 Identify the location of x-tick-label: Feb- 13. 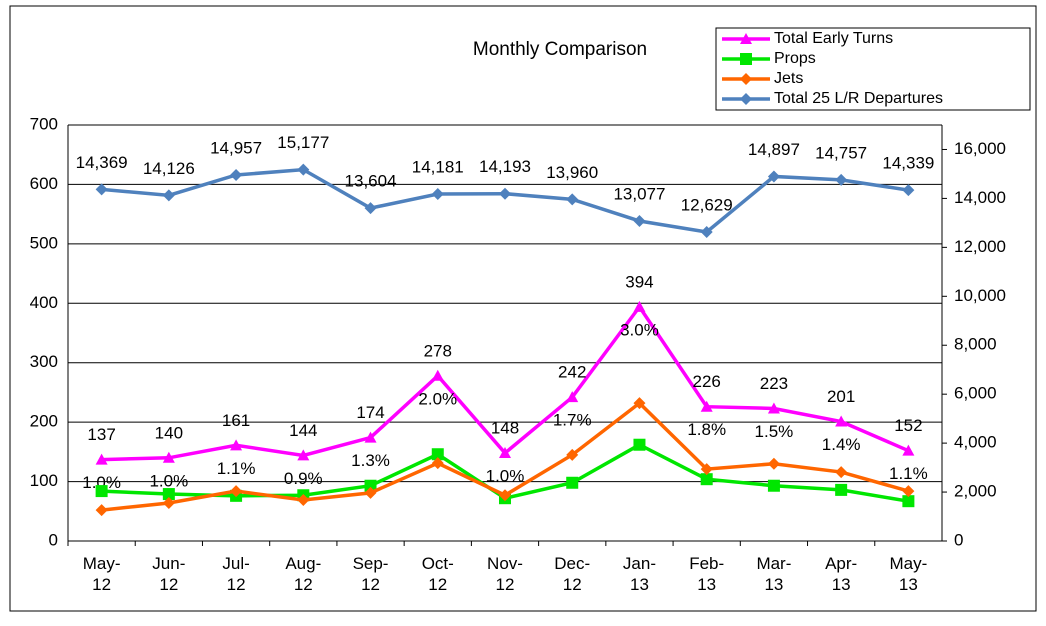
(706, 574).